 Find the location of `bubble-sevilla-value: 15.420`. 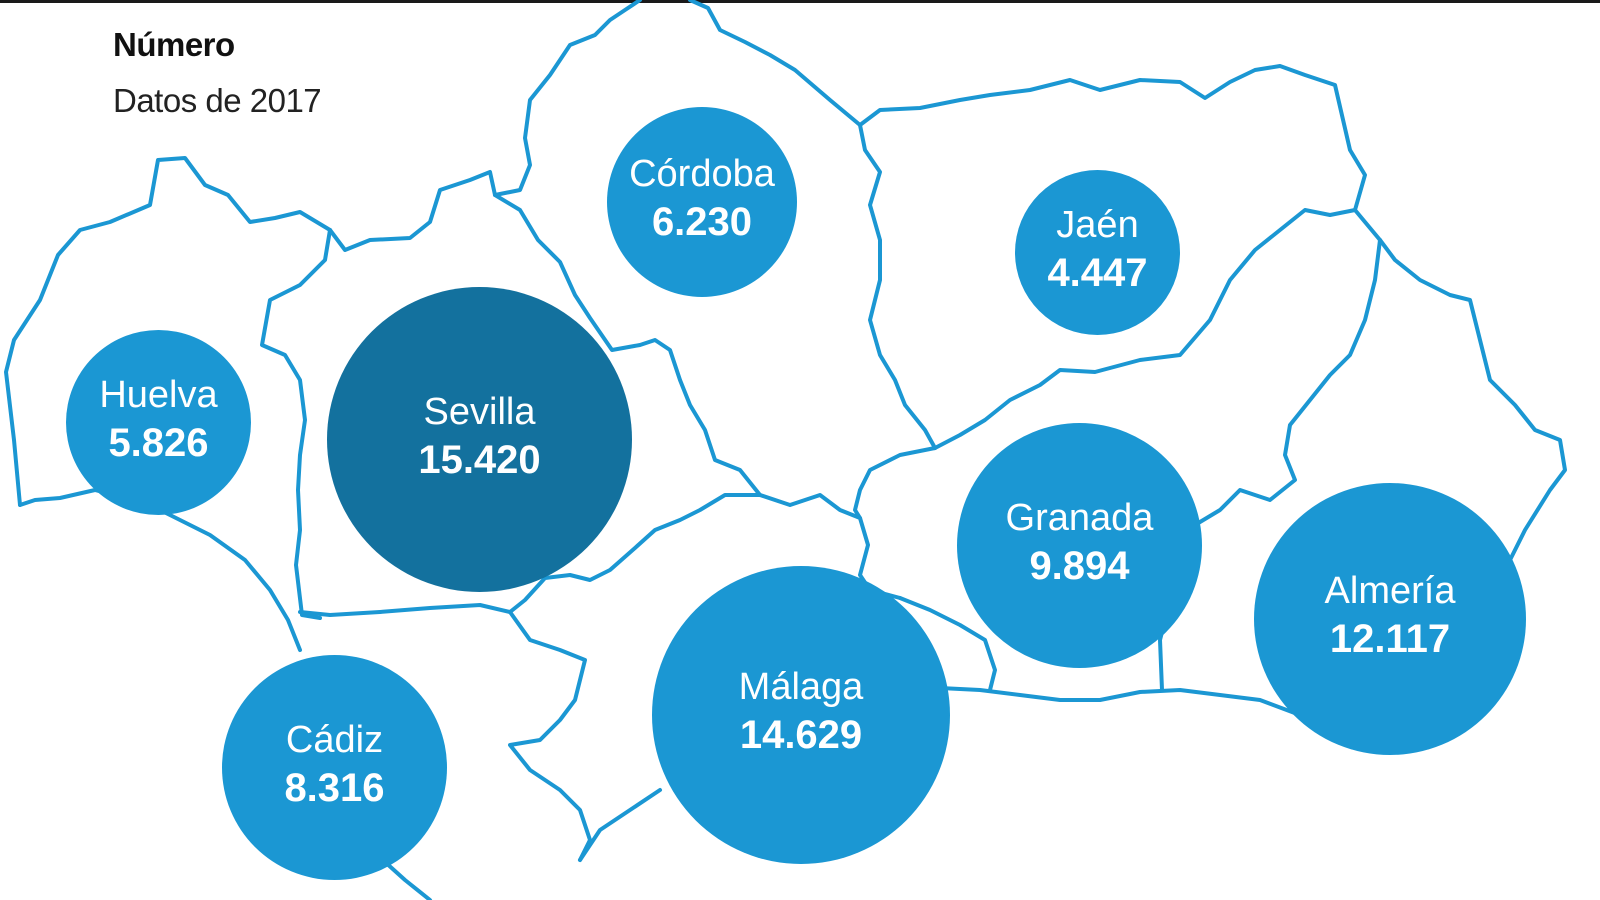

bubble-sevilla-value: 15.420 is located at coordinates (479, 459).